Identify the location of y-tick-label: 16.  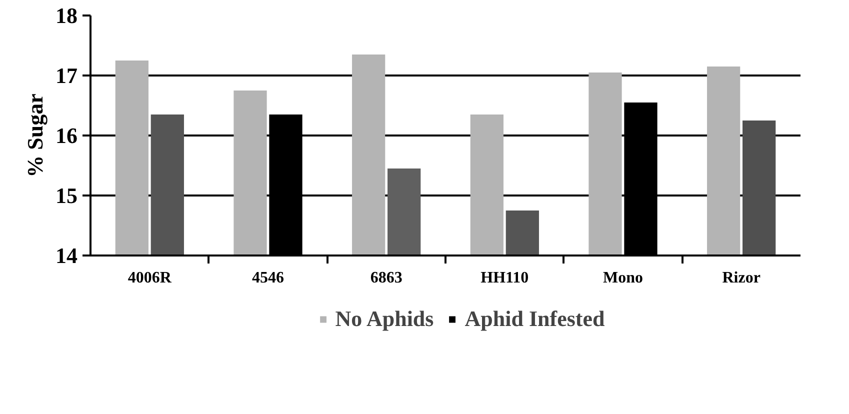
(67, 135).